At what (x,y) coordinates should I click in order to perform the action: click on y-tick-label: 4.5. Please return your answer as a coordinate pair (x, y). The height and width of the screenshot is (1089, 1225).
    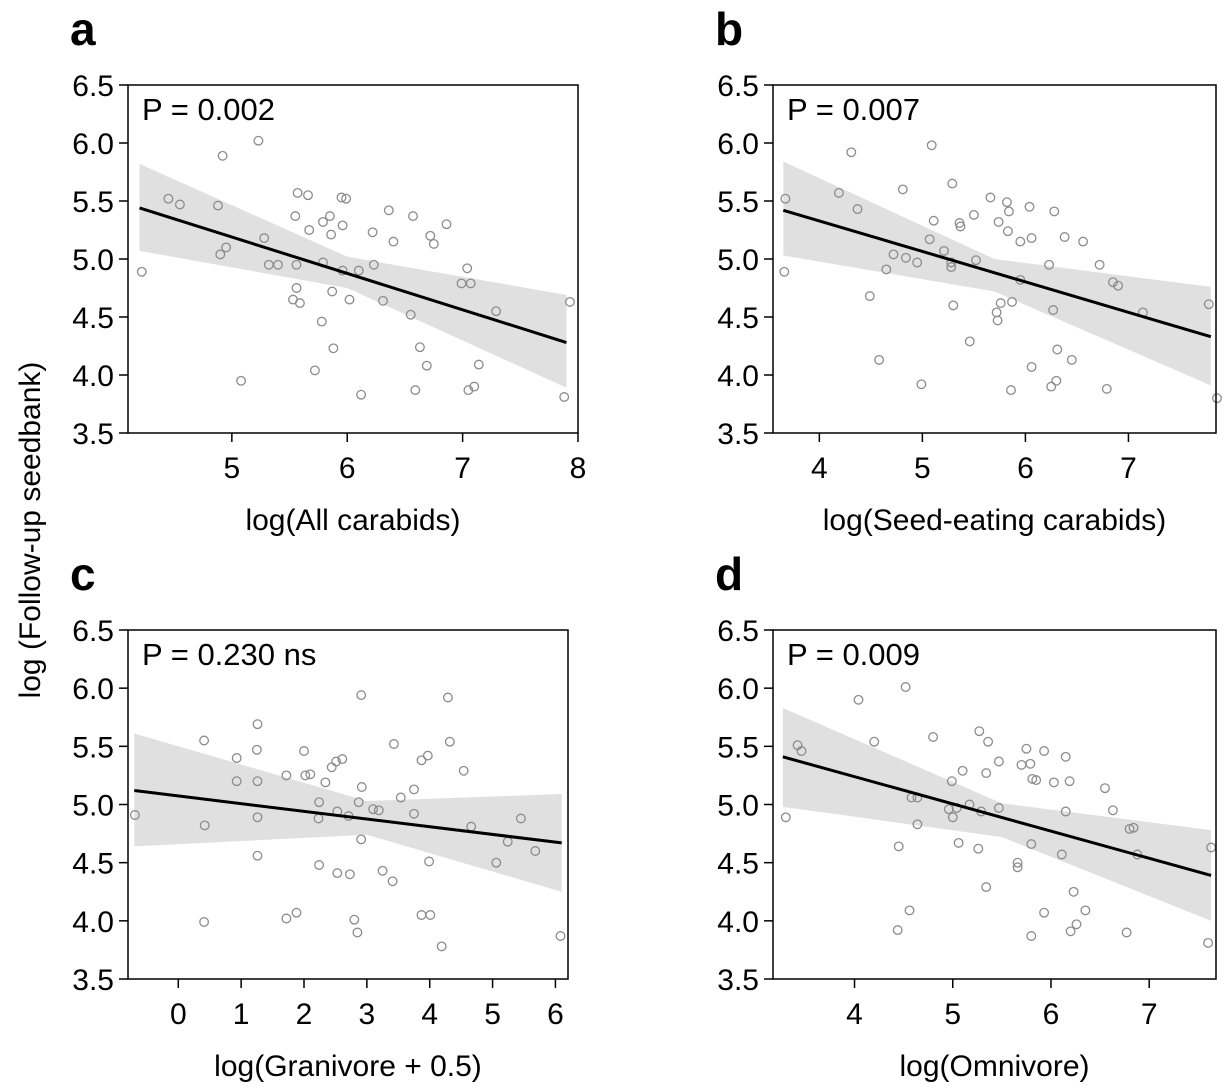
    Looking at the image, I should click on (738, 864).